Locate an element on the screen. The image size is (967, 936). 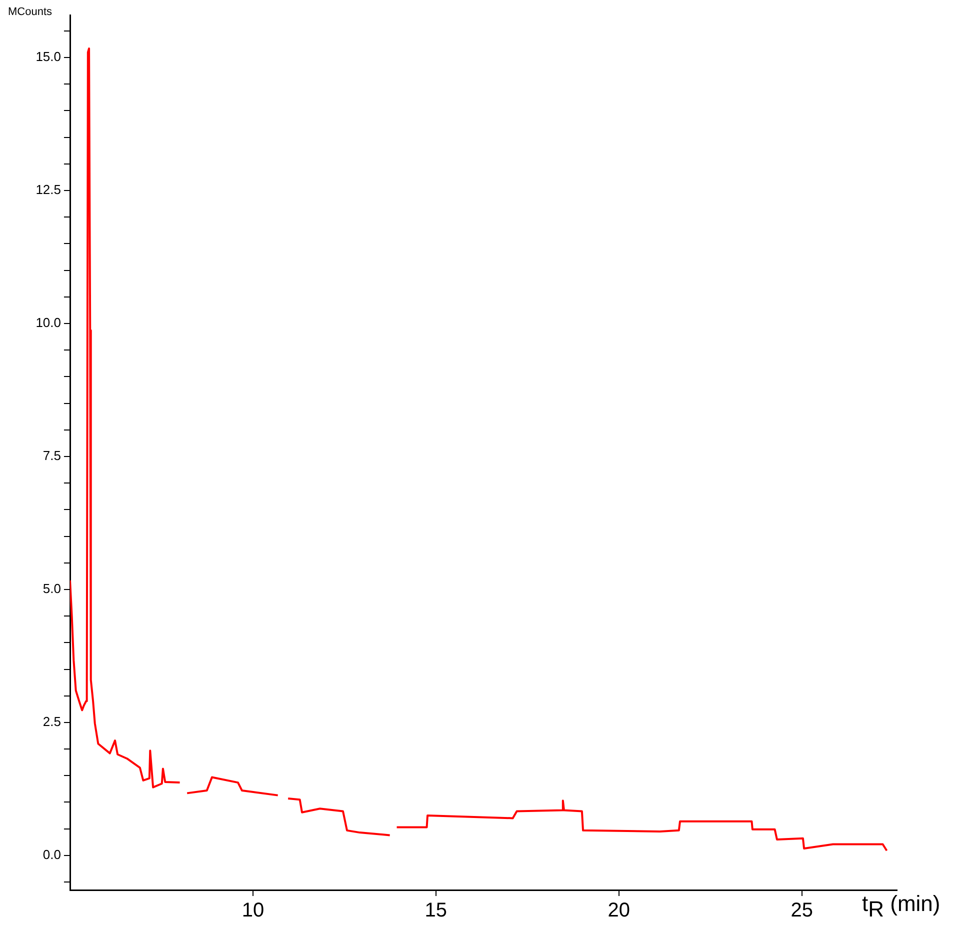
y-tick-label: 12.5 is located at coordinates (48, 190).